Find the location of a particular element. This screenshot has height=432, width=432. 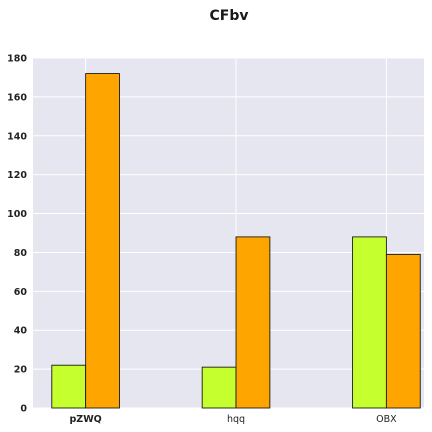

y-tick-label: 60 is located at coordinates (21, 292).